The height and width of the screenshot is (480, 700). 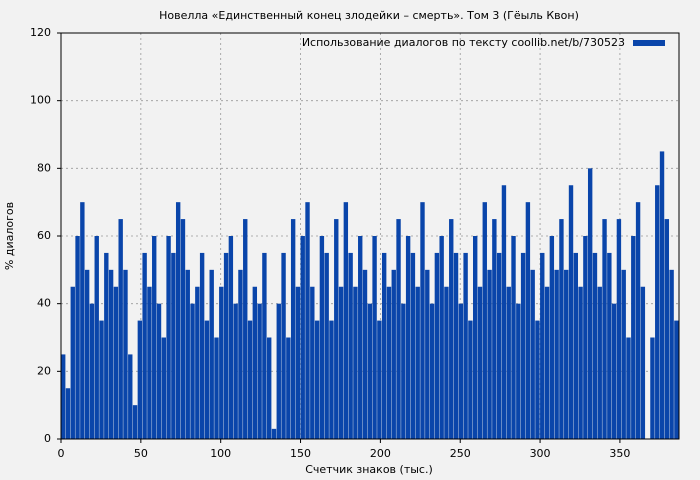 I want to click on y-tick-label: 80, so click(x=44, y=167).